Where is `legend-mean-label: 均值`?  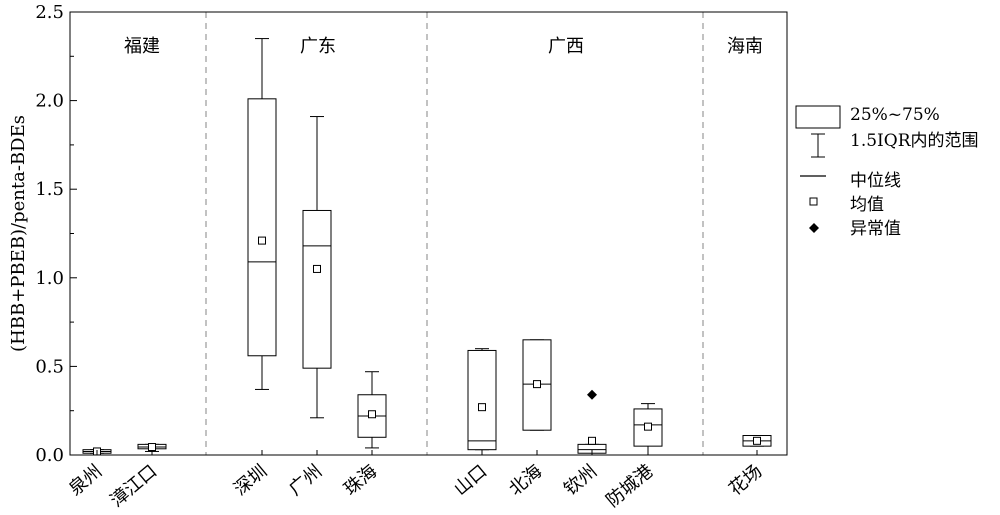 legend-mean-label: 均值 is located at coordinates (867, 205).